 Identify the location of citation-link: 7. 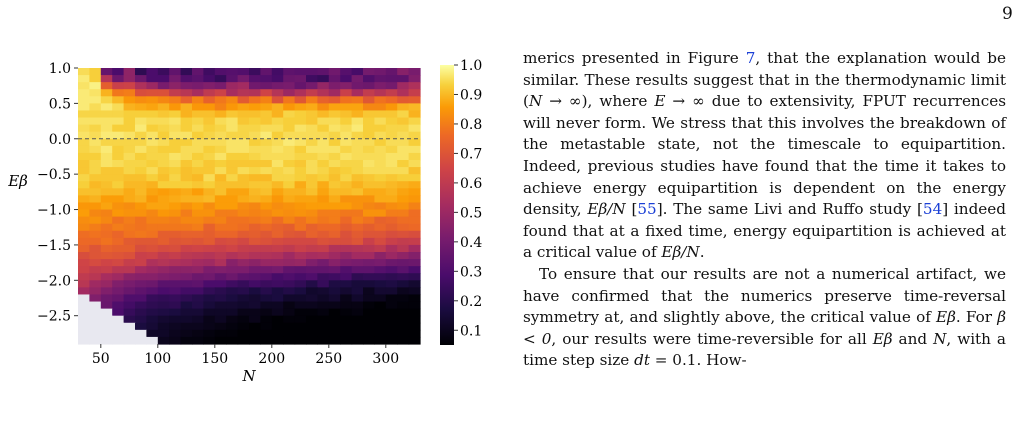
(750, 58).